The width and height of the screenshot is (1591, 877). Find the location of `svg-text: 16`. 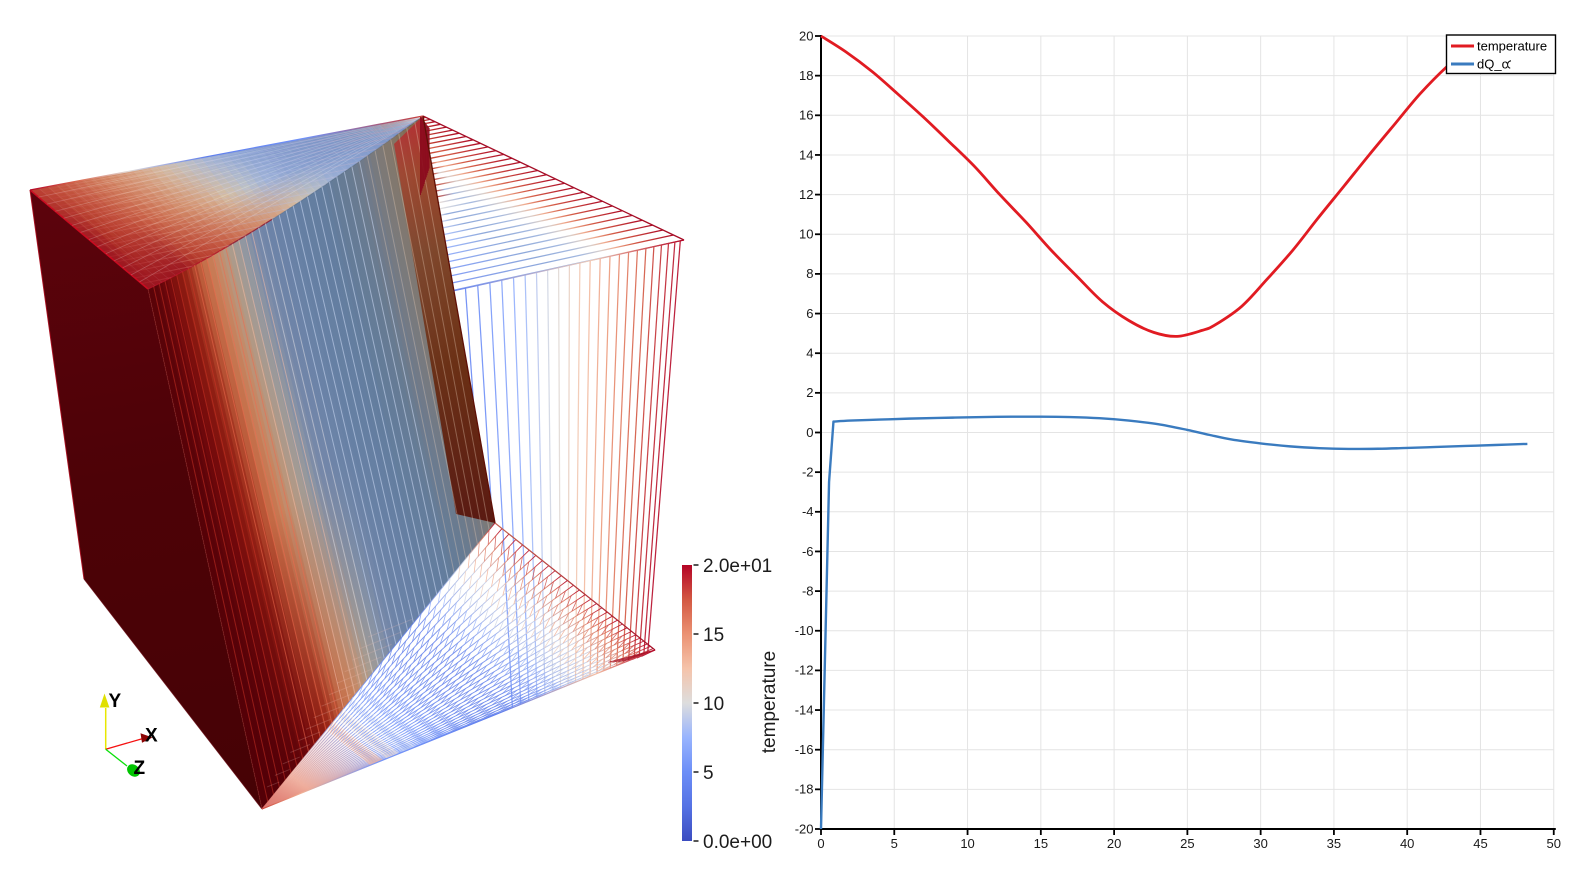

svg-text: 16 is located at coordinates (806, 115).